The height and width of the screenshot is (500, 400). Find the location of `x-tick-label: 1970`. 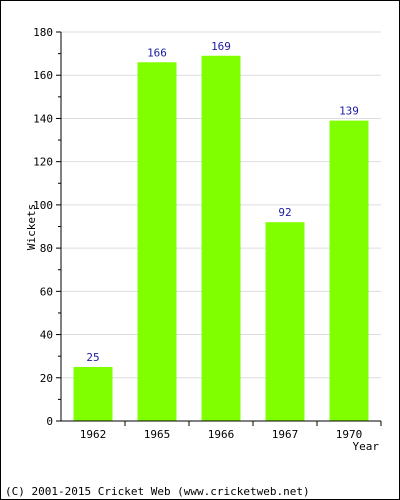

x-tick-label: 1970 is located at coordinates (349, 434).